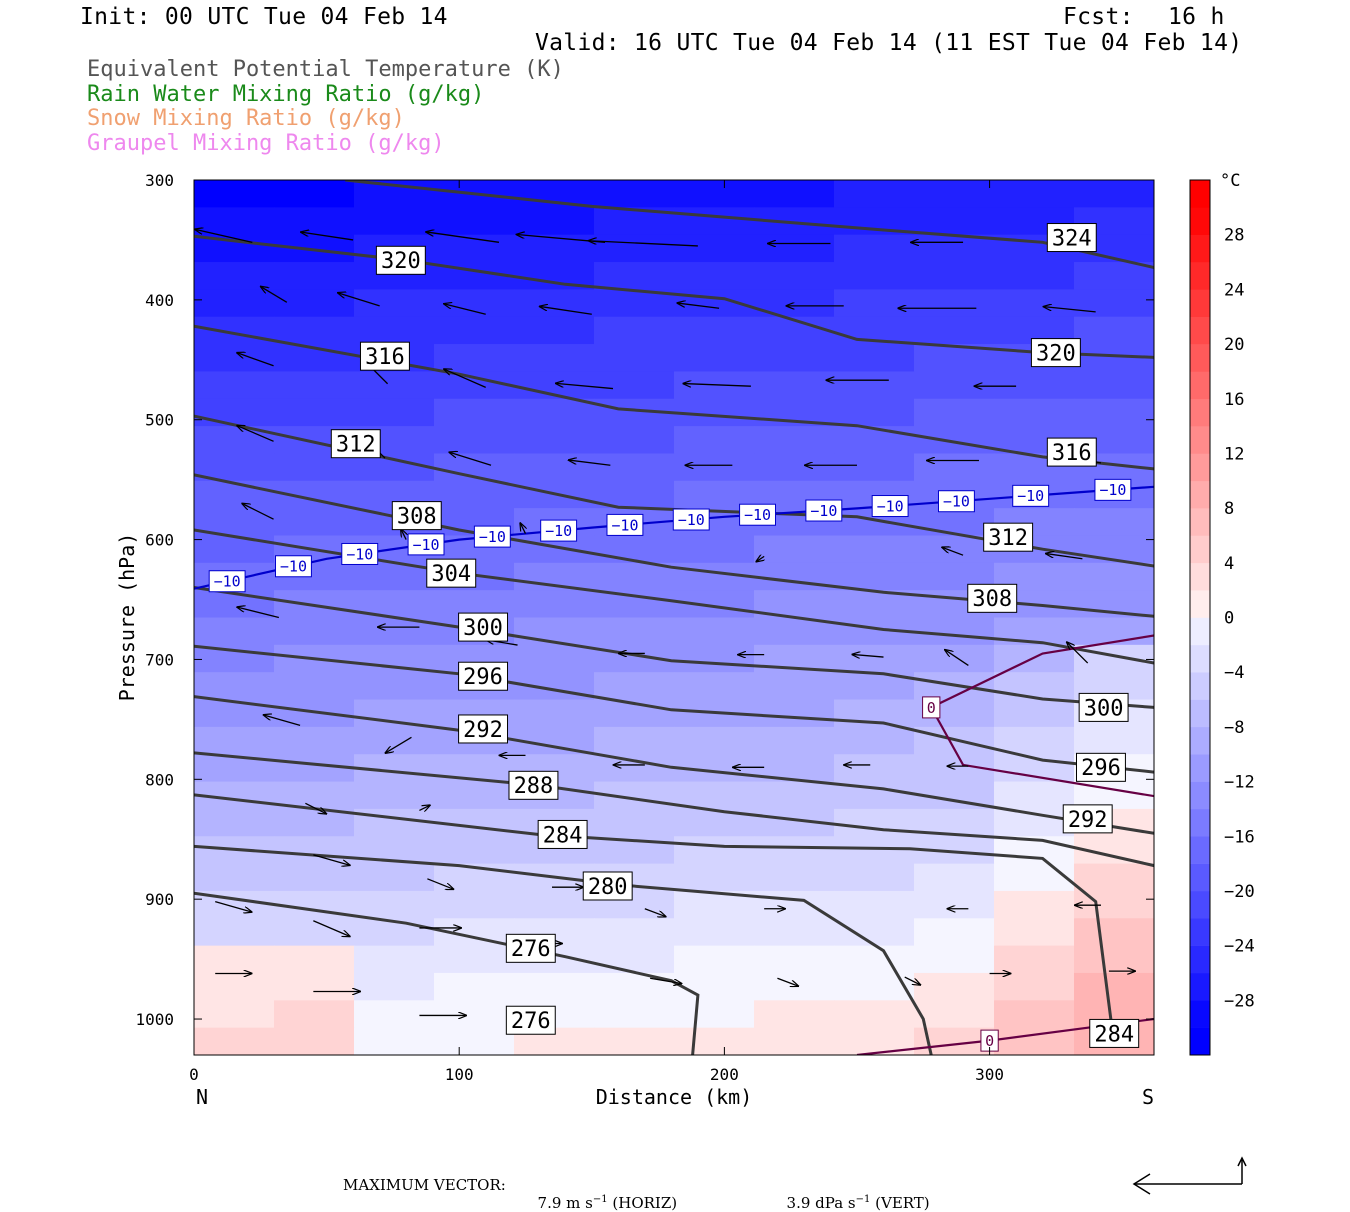  What do you see at coordinates (325, 69) in the screenshot?
I see `legend-theta-e: Equivalent Potential Temperature (K)` at bounding box center [325, 69].